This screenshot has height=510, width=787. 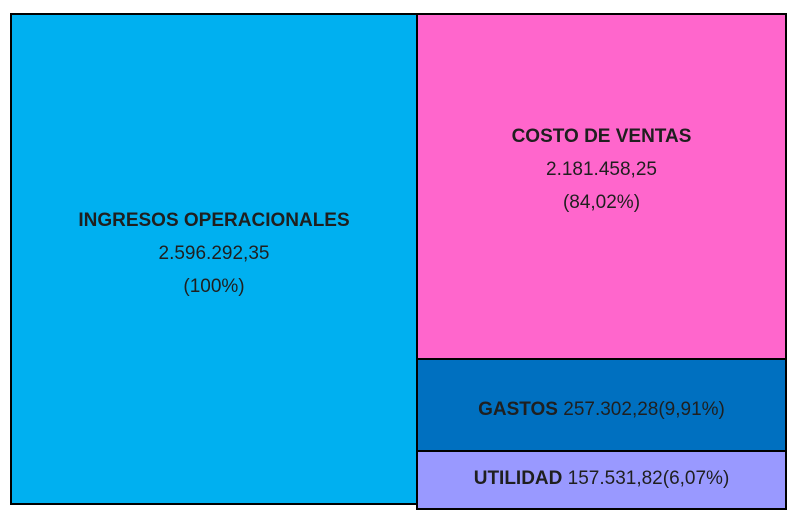 What do you see at coordinates (601, 202) in the screenshot?
I see `block-share: (84,02%)` at bounding box center [601, 202].